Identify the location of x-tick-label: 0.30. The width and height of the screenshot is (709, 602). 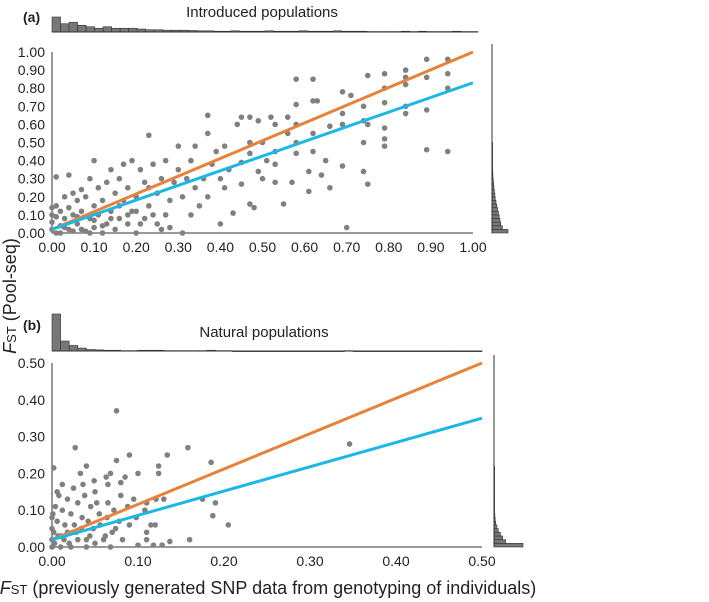
(178, 247).